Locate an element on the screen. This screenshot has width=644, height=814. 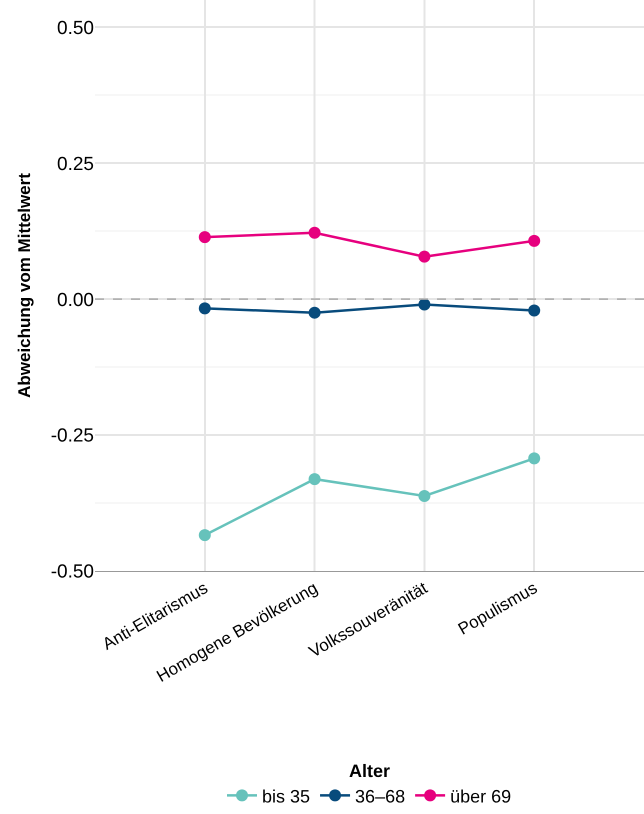
y-tick-label: 0.00 is located at coordinates (75, 300).